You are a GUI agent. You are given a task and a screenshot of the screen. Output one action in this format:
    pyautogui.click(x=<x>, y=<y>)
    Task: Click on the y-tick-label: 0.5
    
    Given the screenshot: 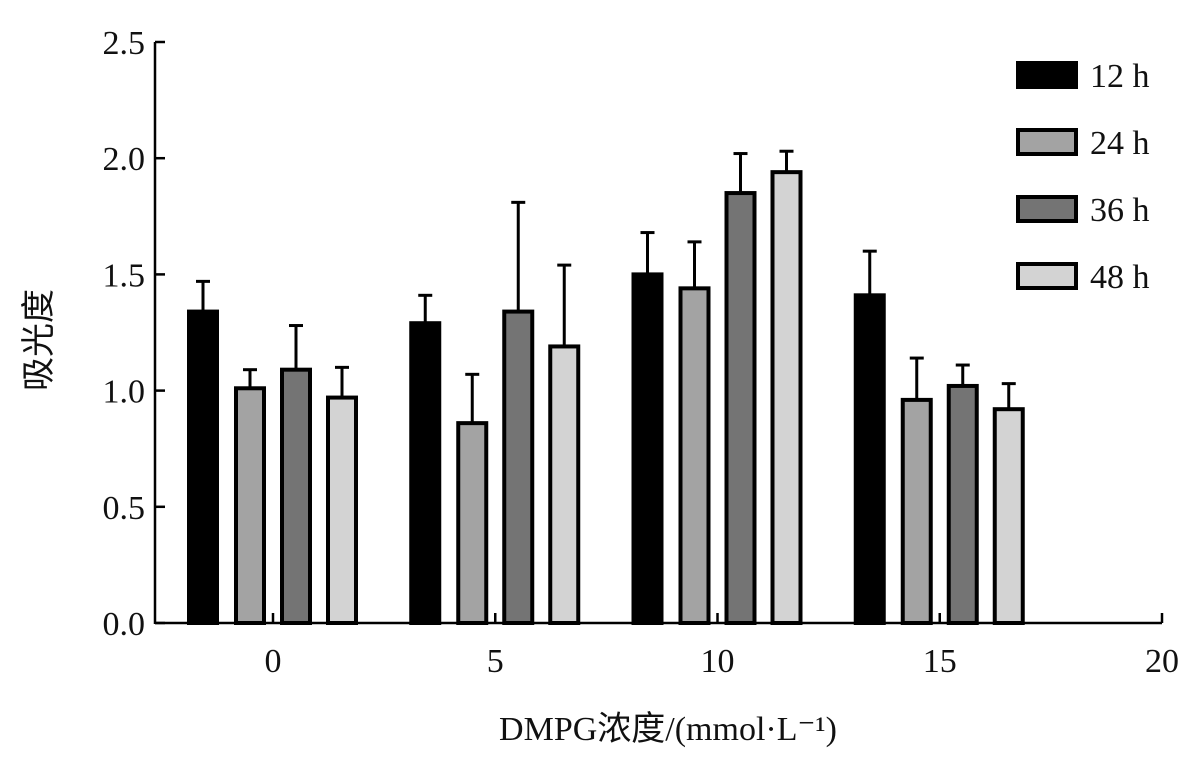 What is the action you would take?
    pyautogui.click(x=124, y=508)
    